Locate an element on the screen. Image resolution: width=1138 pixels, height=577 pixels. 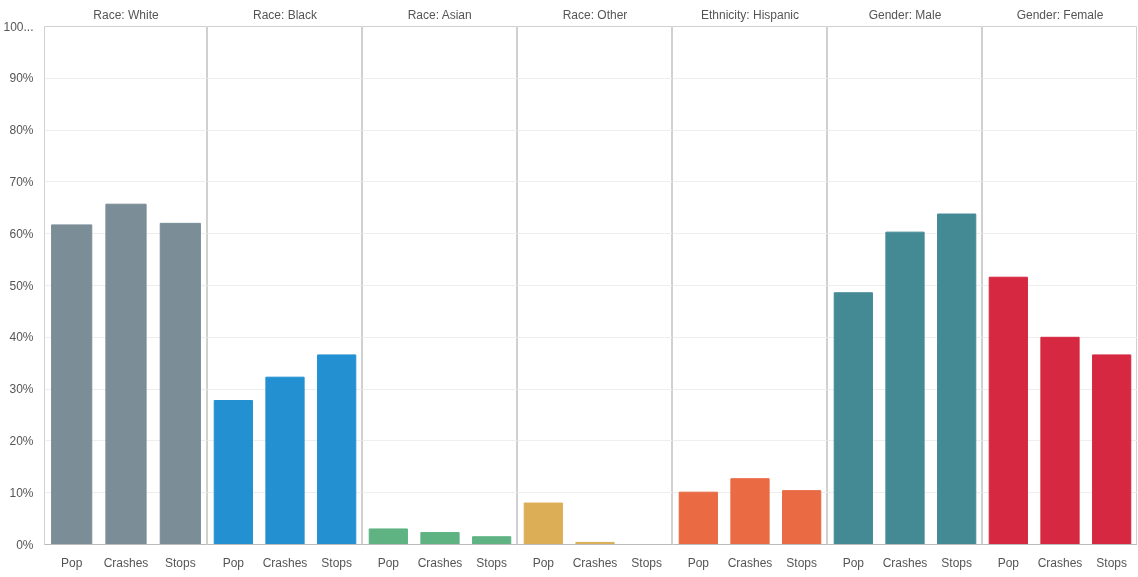
y-tick-label: 60% is located at coordinates (21, 233).